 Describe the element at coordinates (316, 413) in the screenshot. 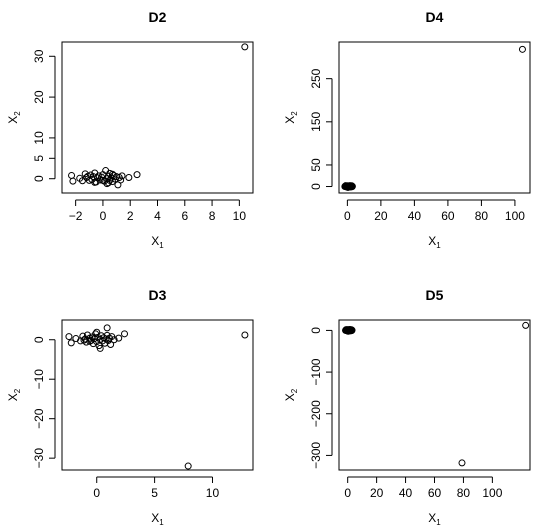

I see `y-tick-label: −200` at that location.